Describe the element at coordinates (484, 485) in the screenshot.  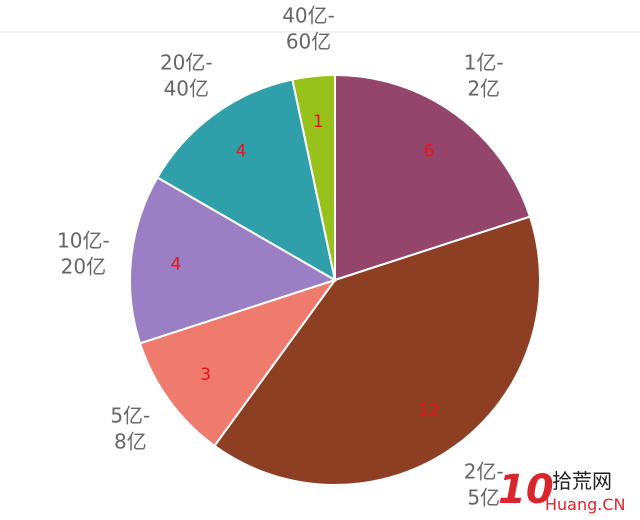
I see `category-label: 2亿-5亿` at that location.